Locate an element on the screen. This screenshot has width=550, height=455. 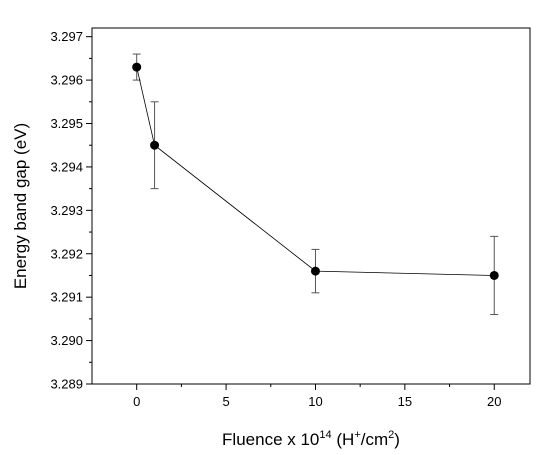
x-tick-label: 0 is located at coordinates (136, 401).